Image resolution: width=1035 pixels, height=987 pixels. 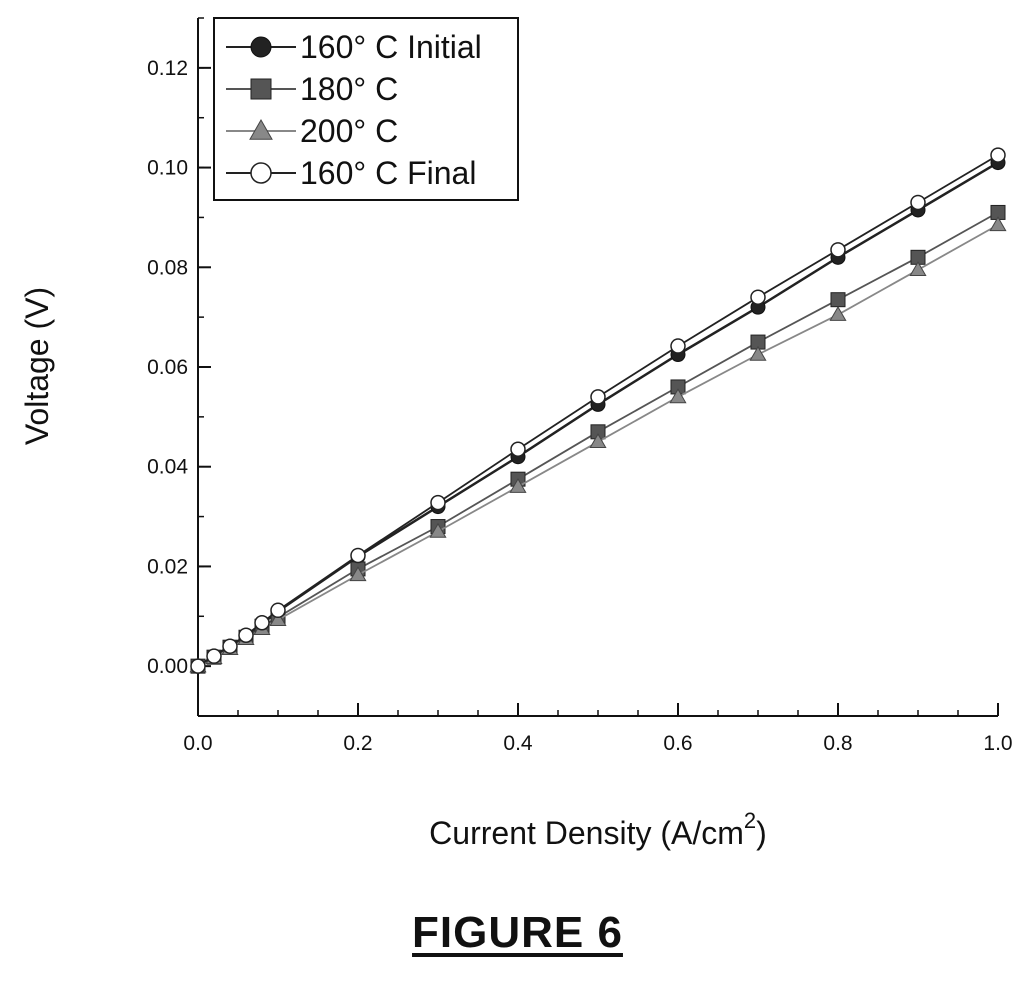 I want to click on legend-label: 200° C, so click(x=349, y=131).